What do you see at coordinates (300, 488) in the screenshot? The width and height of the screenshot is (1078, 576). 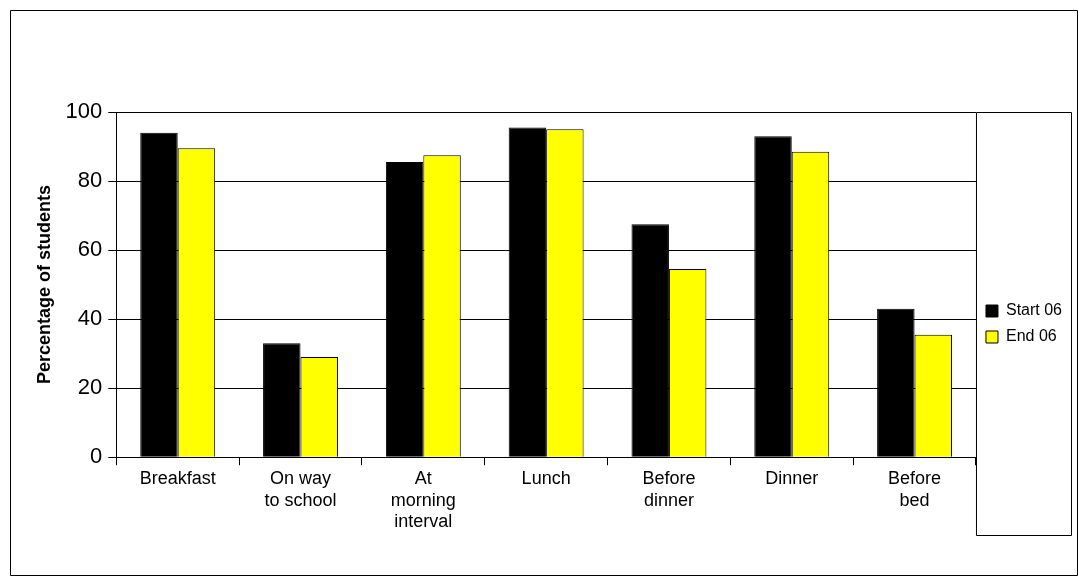 I see `x-tick-label: On way to school` at bounding box center [300, 488].